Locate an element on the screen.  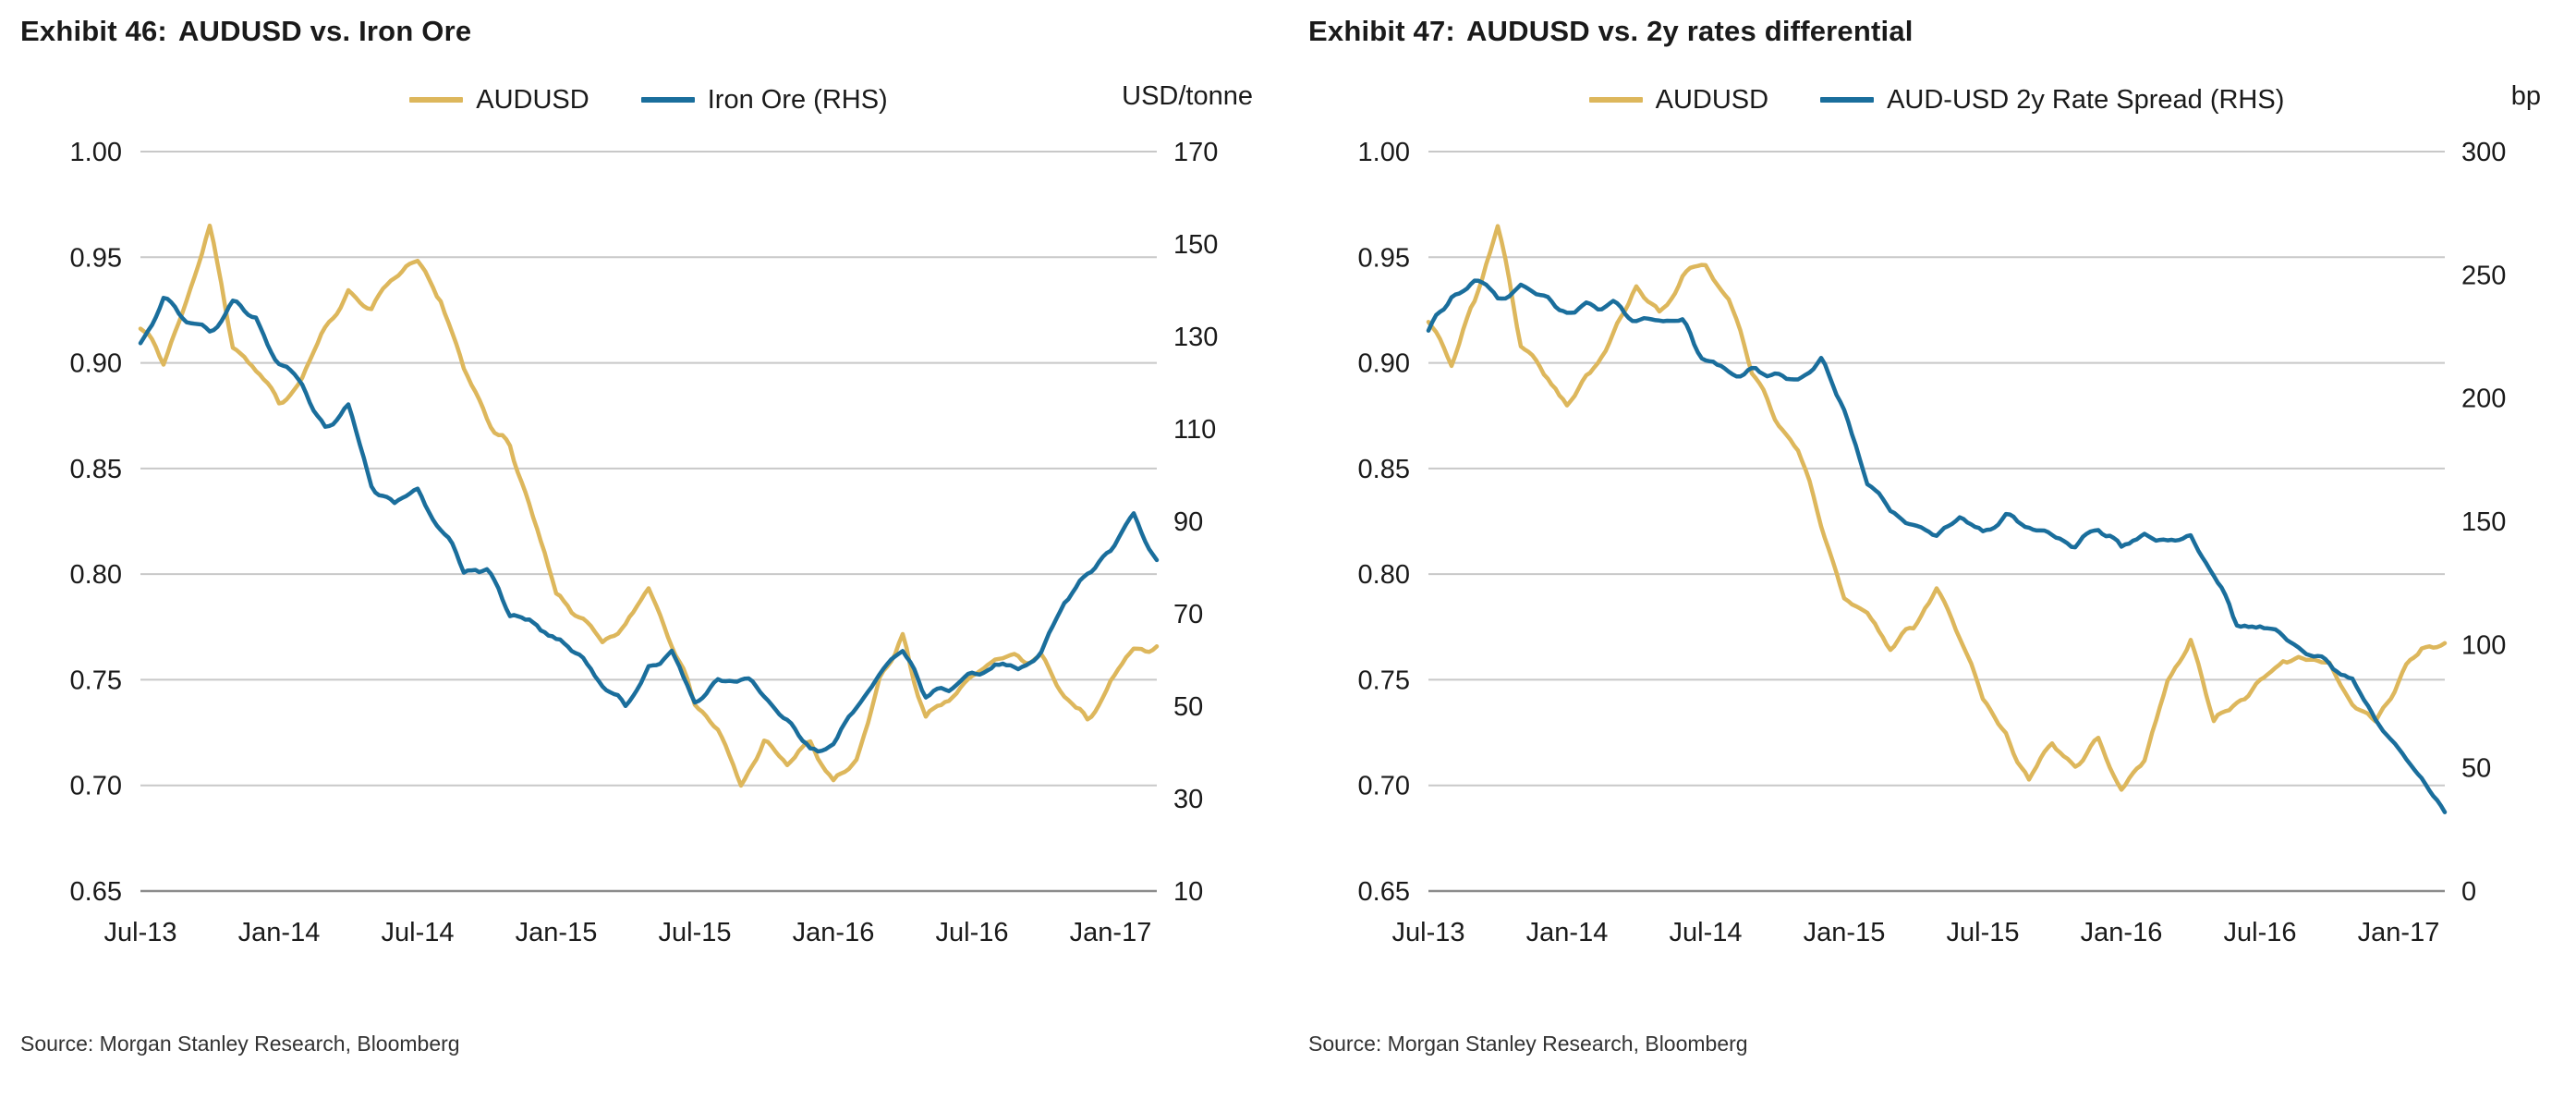
chart-legend: AUDUSD Iron Ore (RHS) is located at coordinates (648, 100).